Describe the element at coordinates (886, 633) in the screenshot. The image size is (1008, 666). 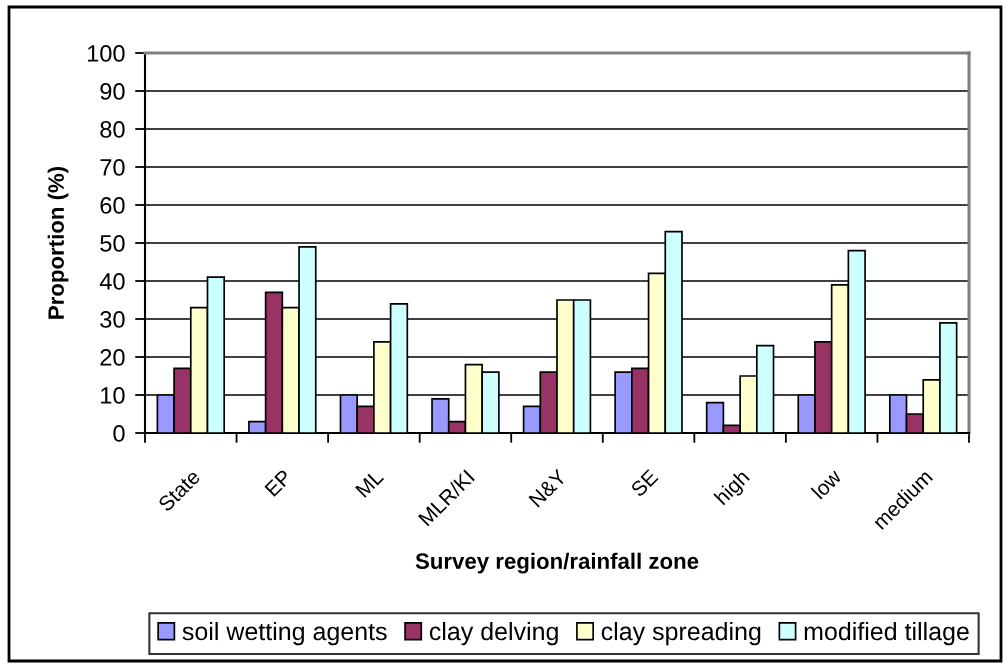
I see `legend-label: modified tillage` at that location.